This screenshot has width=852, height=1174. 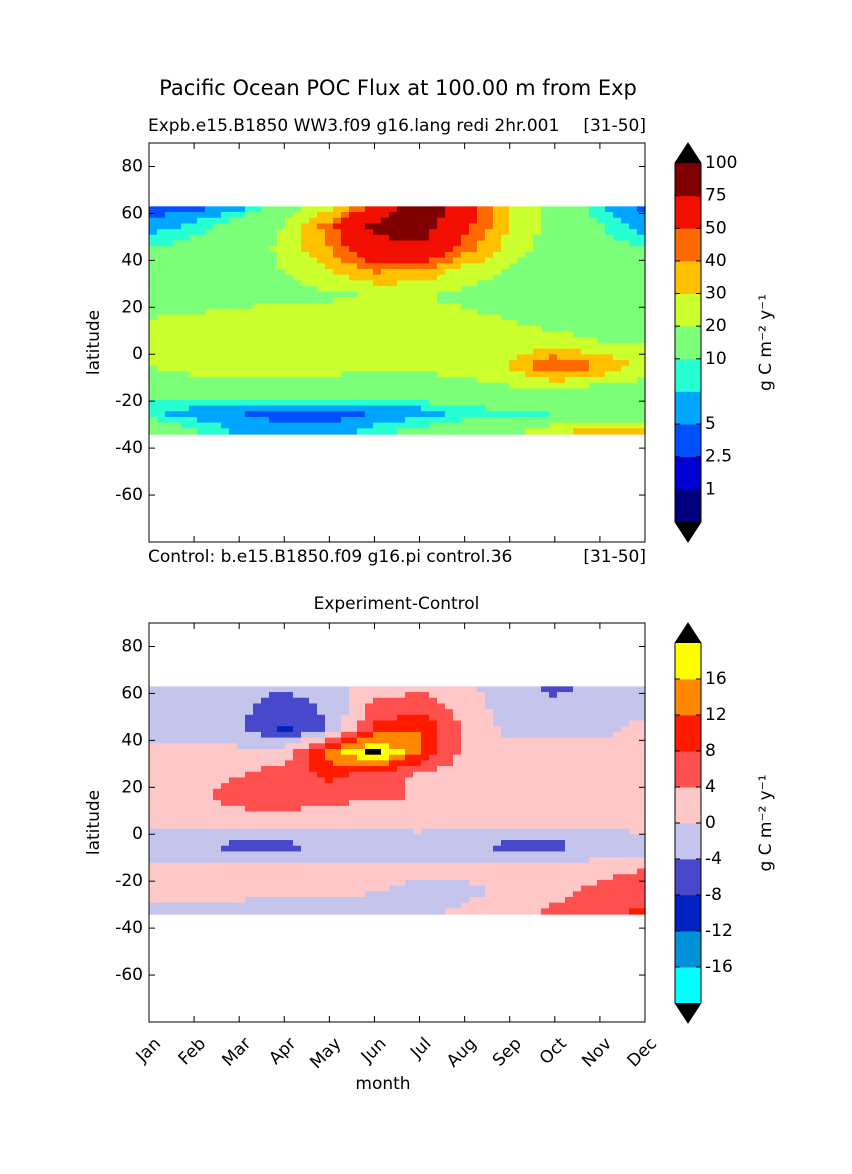 What do you see at coordinates (721, 163) in the screenshot?
I see `colorbar-tick-label: 100` at bounding box center [721, 163].